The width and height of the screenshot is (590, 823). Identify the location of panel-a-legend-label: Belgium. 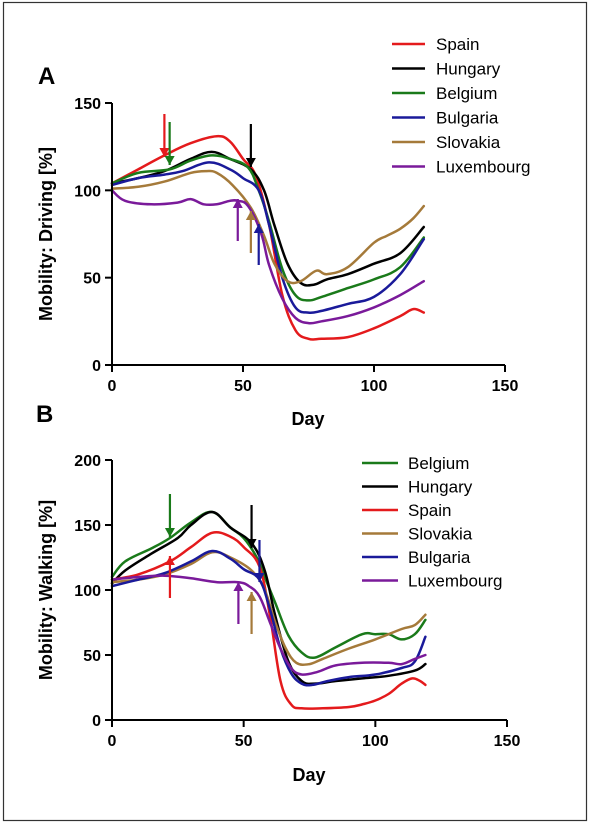
(466, 93).